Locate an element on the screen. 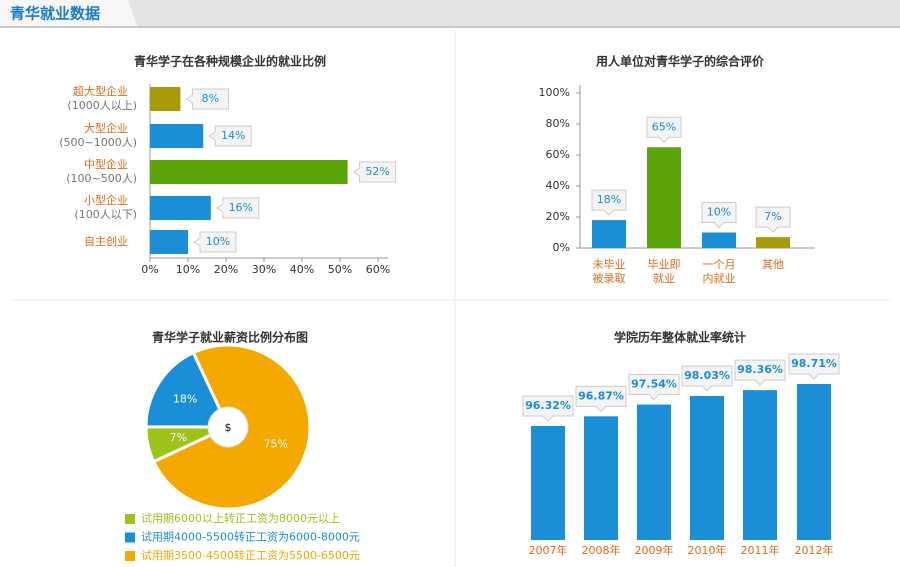 Image resolution: width=900 pixels, height=567 pixels. value-label: 18% is located at coordinates (609, 199).